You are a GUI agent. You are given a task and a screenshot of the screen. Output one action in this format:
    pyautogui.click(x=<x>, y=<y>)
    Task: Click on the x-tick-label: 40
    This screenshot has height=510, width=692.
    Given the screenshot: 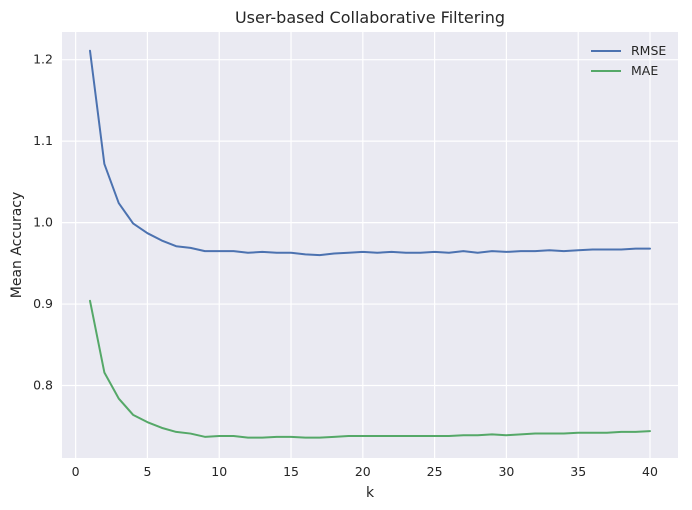 What is the action you would take?
    pyautogui.click(x=650, y=471)
    